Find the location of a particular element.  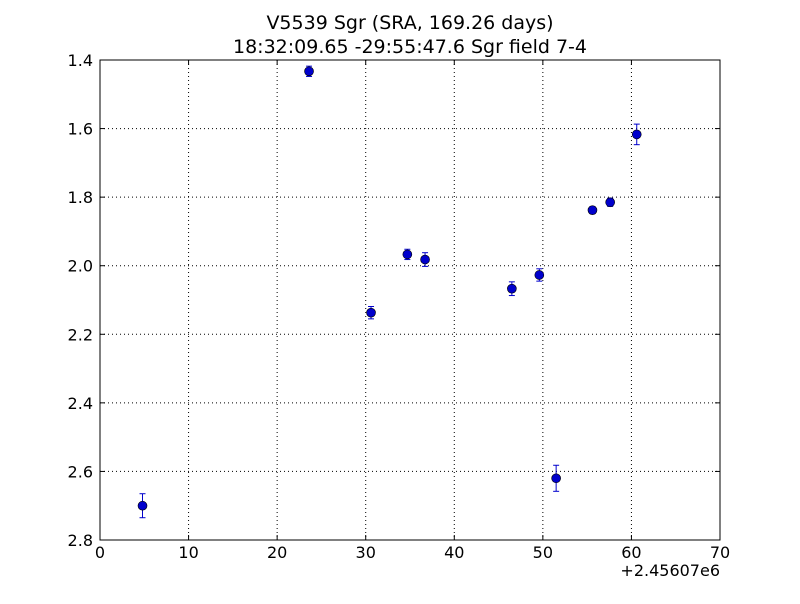

x-tick-label: 20 is located at coordinates (277, 552).